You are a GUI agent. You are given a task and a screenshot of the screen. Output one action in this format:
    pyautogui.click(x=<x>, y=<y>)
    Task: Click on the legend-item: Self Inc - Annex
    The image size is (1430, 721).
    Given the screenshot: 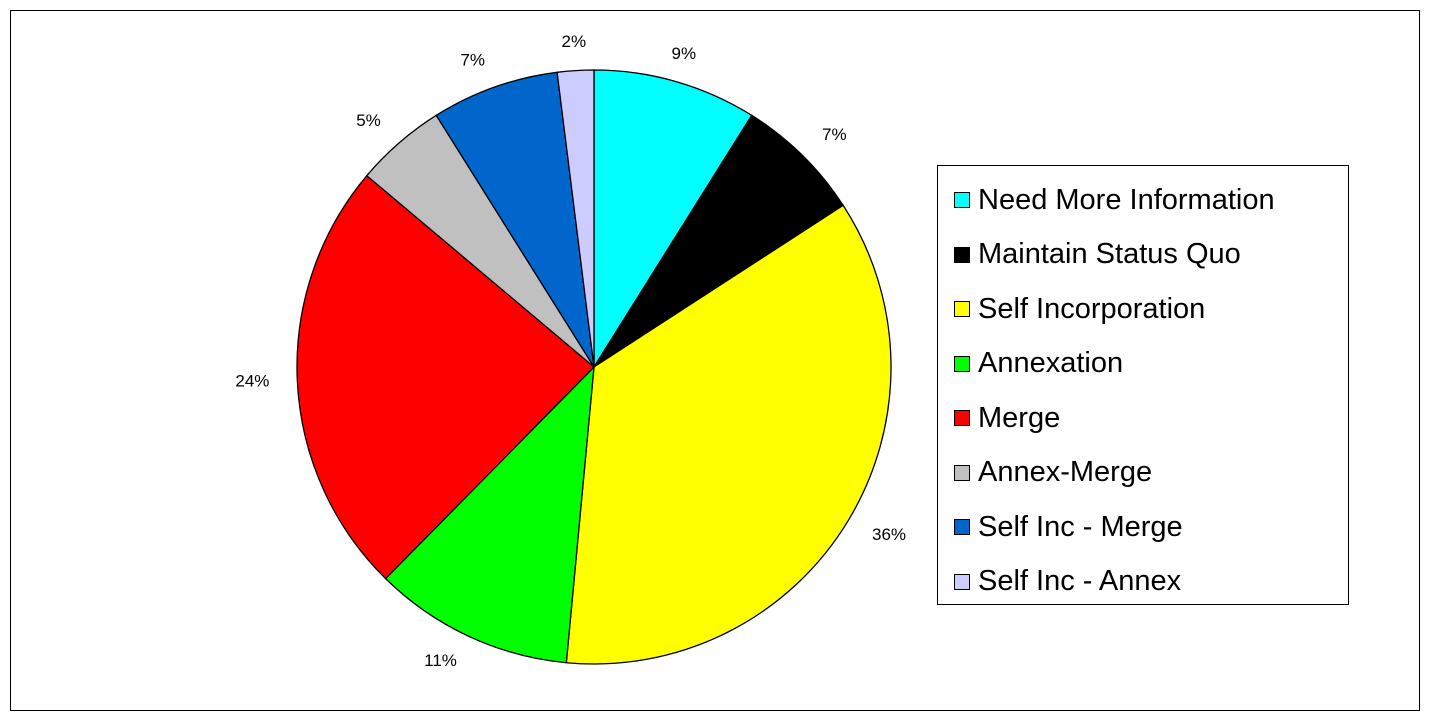 What is the action you would take?
    pyautogui.click(x=1143, y=582)
    